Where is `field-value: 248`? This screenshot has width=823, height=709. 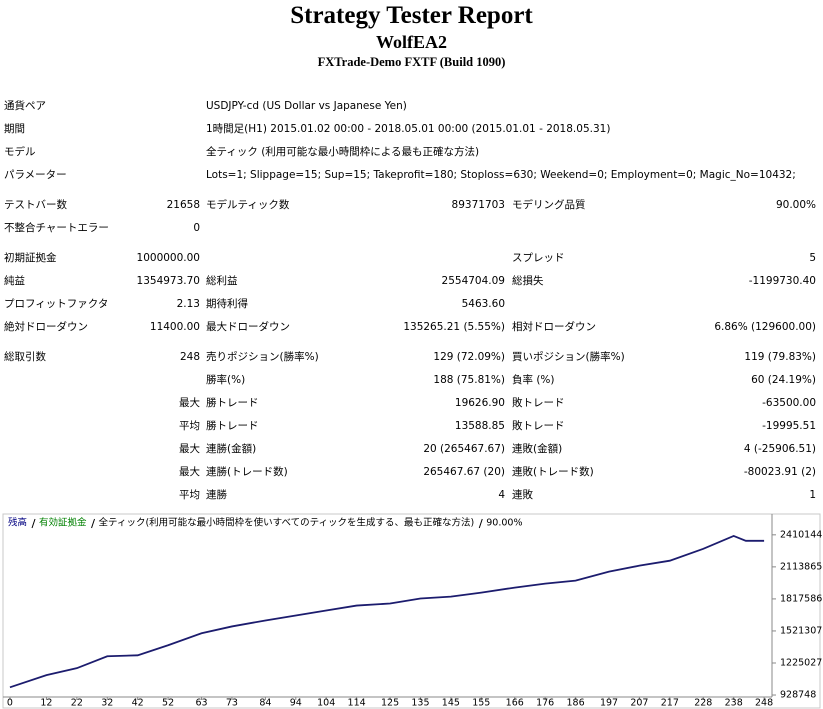
field-value: 248 is located at coordinates (189, 357).